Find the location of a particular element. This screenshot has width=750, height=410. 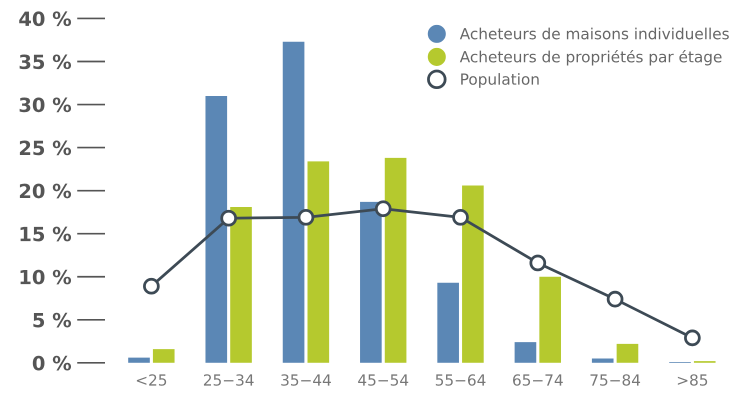

x-tick-label: 35−44 is located at coordinates (306, 380).